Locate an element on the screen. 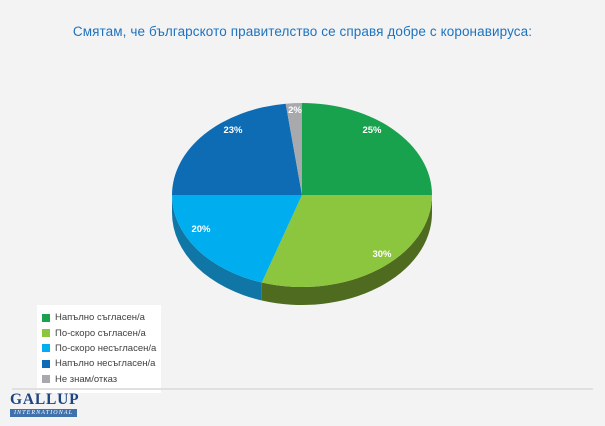 The width and height of the screenshot is (605, 426). pie-labels: 25% 30% 20% 23% 2% is located at coordinates (291, 182).